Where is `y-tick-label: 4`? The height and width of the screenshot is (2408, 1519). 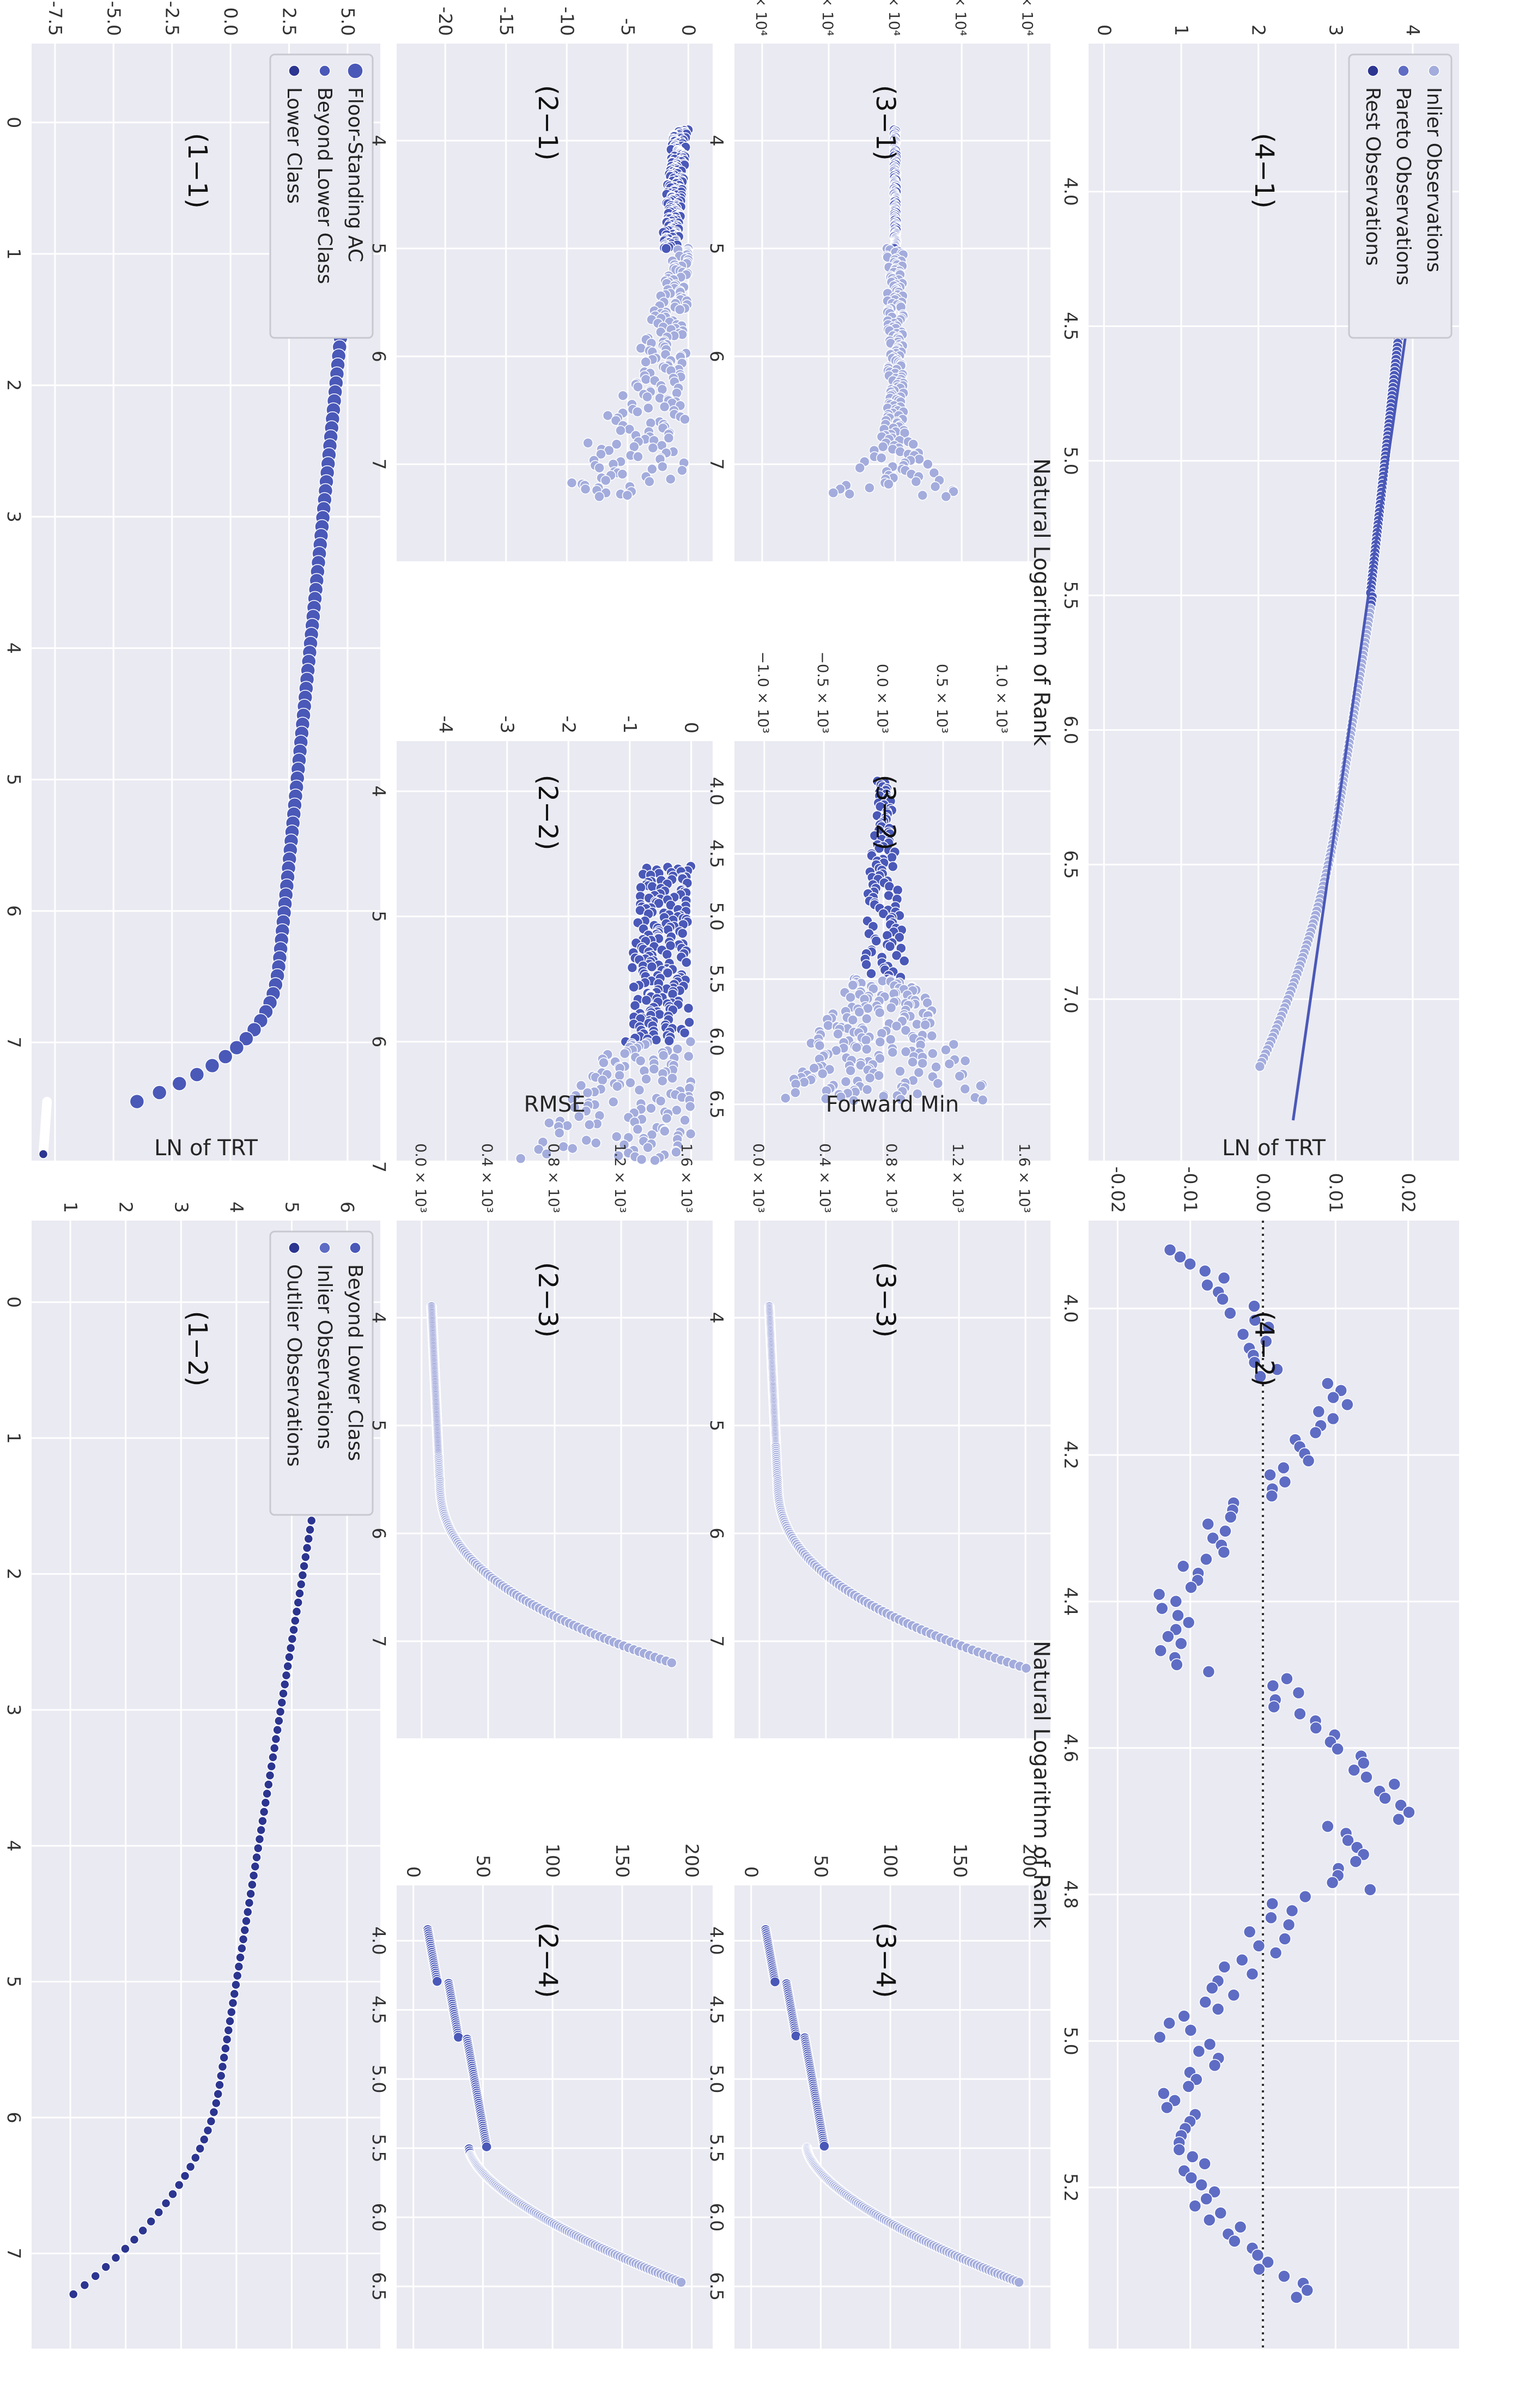 y-tick-label: 4 is located at coordinates (1413, 31).